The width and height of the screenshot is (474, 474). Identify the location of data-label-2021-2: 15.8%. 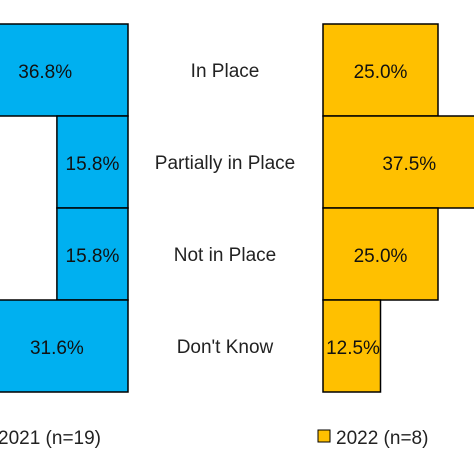
(93, 256).